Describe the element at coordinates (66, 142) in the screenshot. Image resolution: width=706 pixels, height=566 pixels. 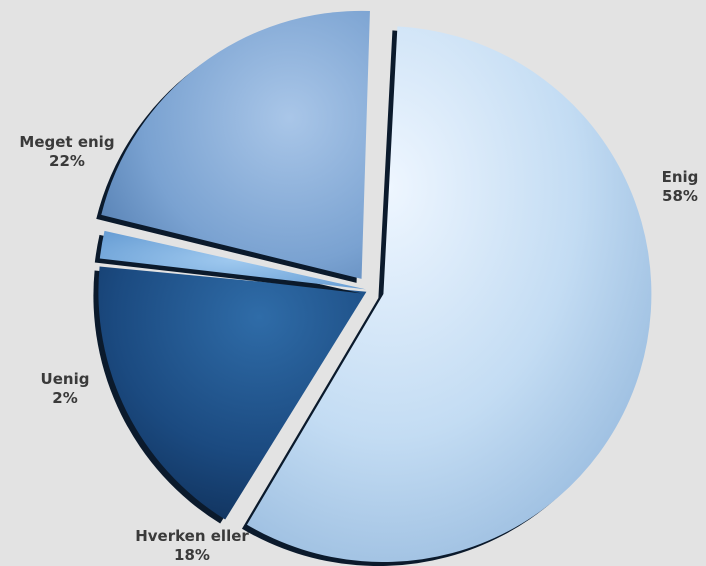
I see `slice-label: Meget enig` at that location.